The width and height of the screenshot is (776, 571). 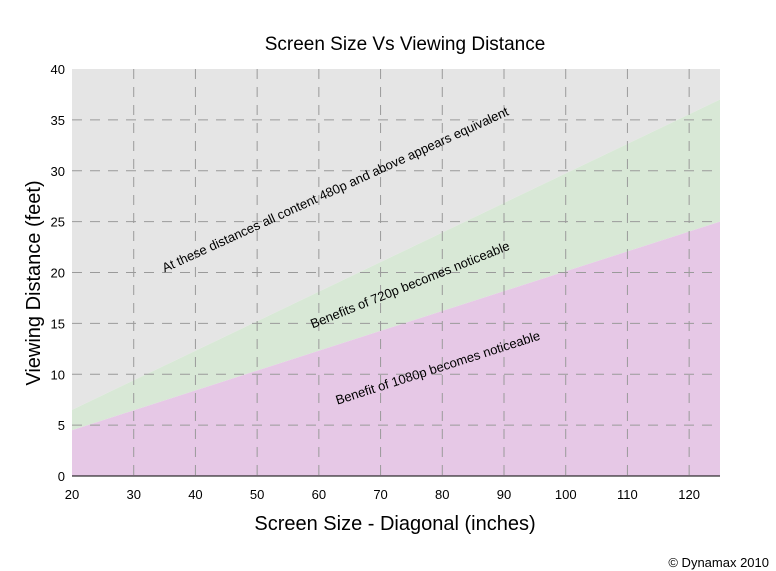 What do you see at coordinates (319, 494) in the screenshot?
I see `x-tick-label: 60` at bounding box center [319, 494].